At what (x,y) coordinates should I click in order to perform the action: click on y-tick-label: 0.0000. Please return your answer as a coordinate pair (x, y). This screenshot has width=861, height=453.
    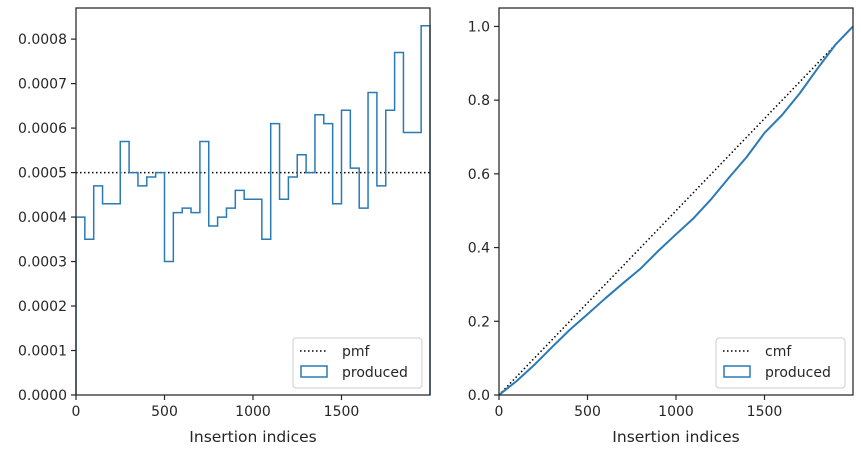
    Looking at the image, I should click on (42, 396).